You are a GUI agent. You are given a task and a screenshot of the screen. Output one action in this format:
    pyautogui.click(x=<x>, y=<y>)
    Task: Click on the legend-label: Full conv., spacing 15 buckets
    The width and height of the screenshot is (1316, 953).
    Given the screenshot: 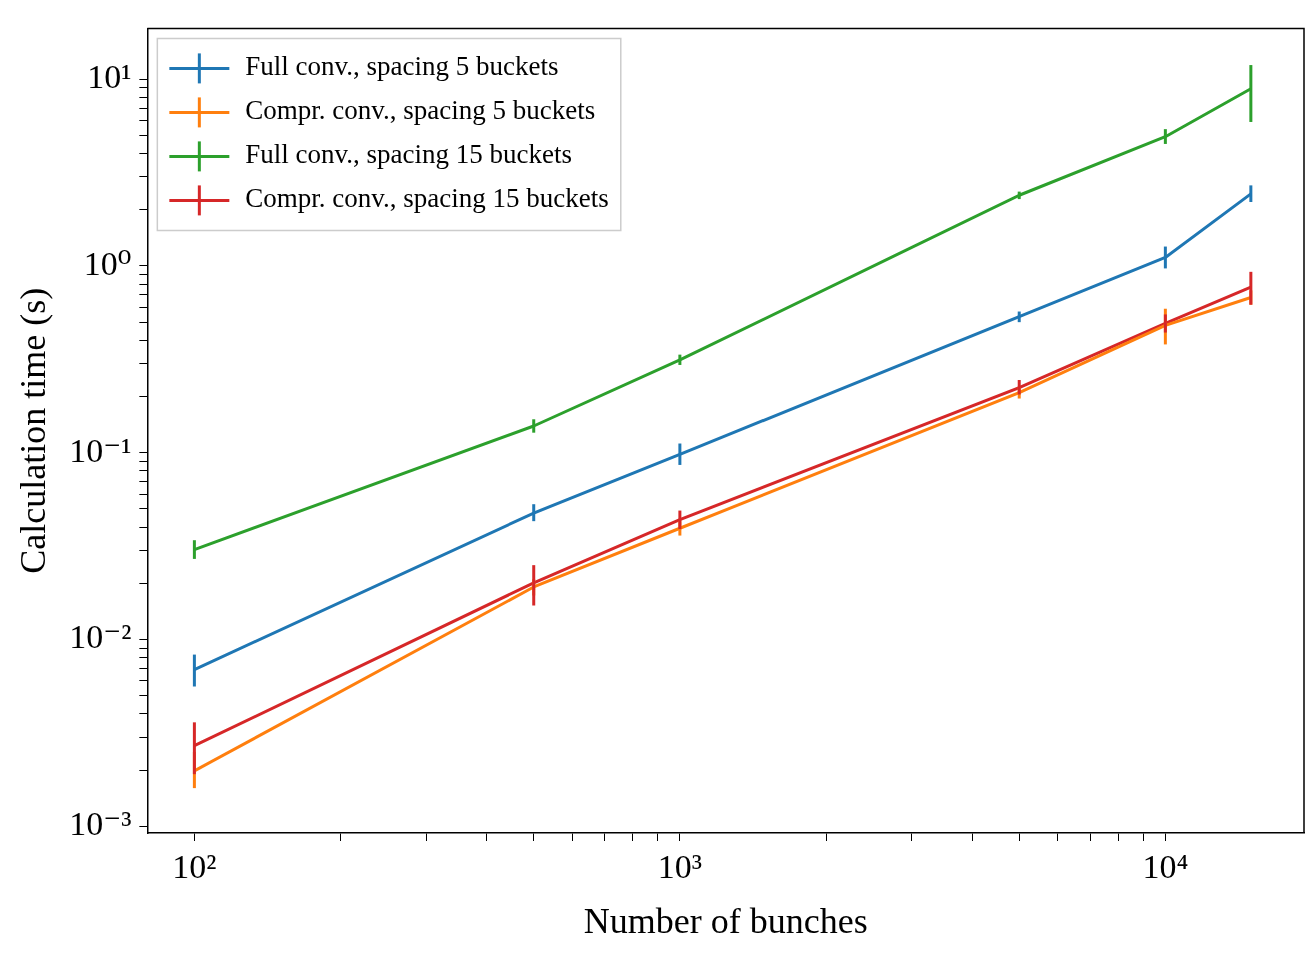 What is the action you would take?
    pyautogui.click(x=409, y=154)
    